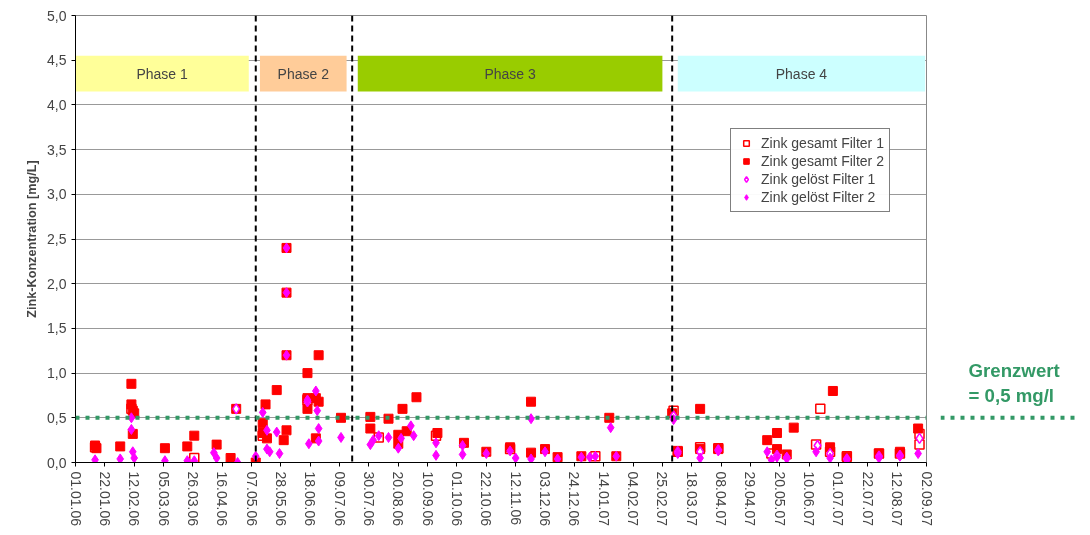 The width and height of the screenshot is (1090, 535). I want to click on y-tick-label: 1,0, so click(57, 373).